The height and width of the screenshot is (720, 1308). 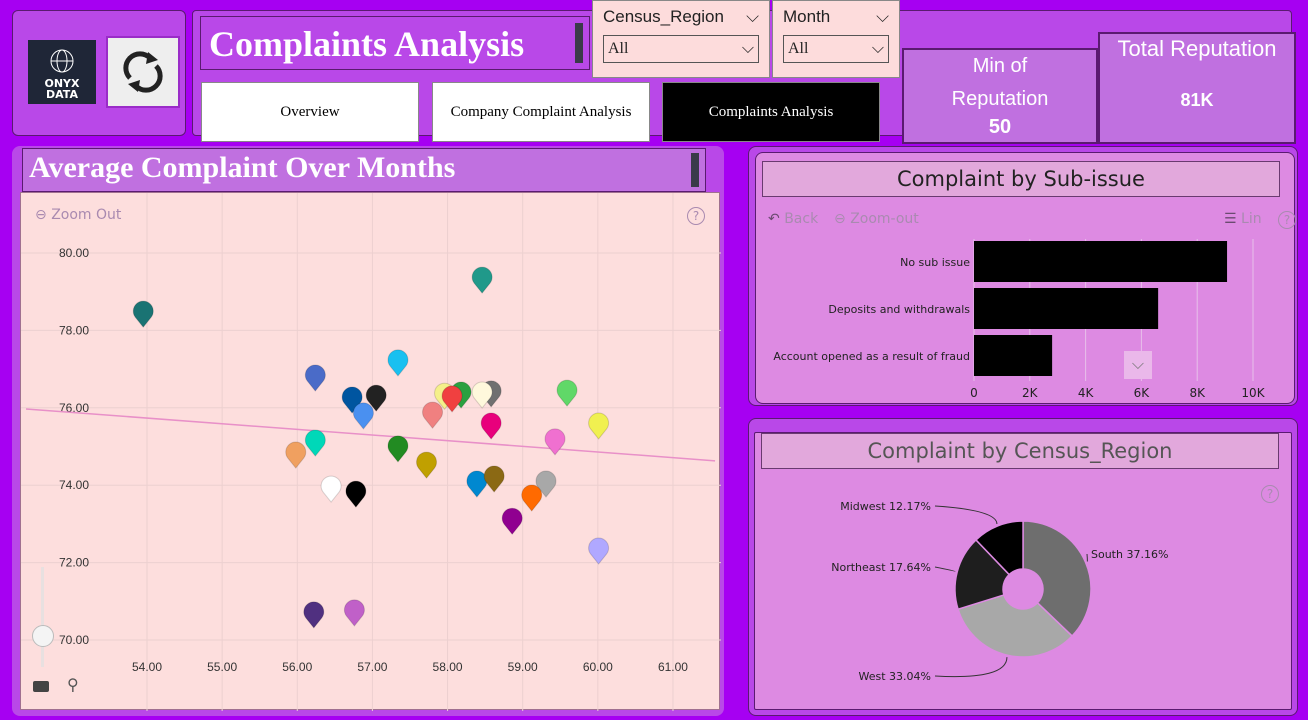 What do you see at coordinates (1138, 365) in the screenshot?
I see `expand-chevron-button: ⌵` at bounding box center [1138, 365].